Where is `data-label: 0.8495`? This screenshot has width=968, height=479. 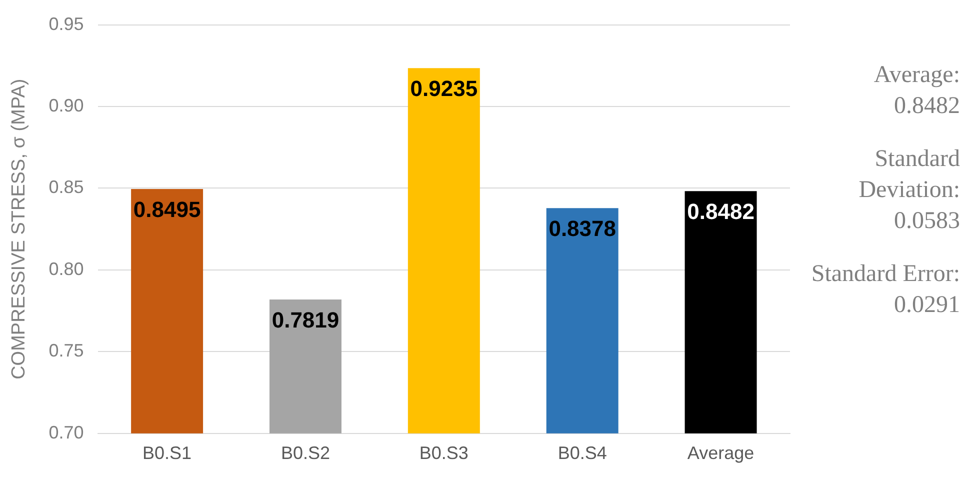
data-label: 0.8495 is located at coordinates (167, 209).